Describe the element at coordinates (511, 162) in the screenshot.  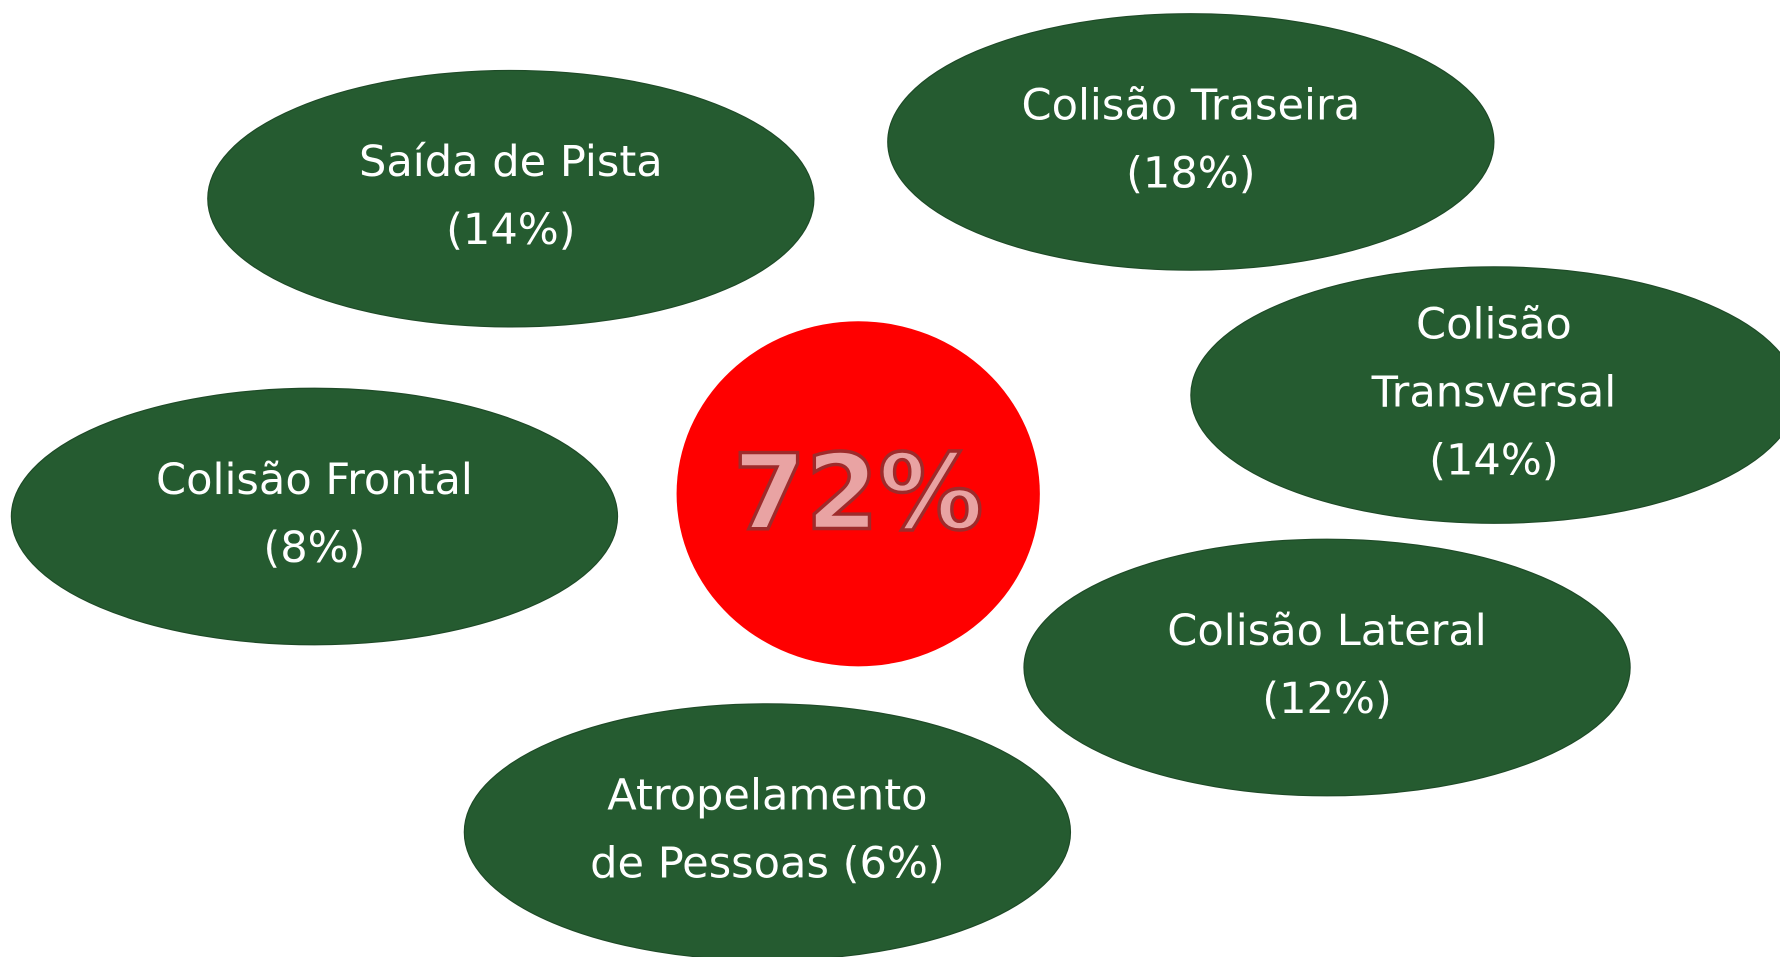
I see `node-label: Saída de Pista` at that location.